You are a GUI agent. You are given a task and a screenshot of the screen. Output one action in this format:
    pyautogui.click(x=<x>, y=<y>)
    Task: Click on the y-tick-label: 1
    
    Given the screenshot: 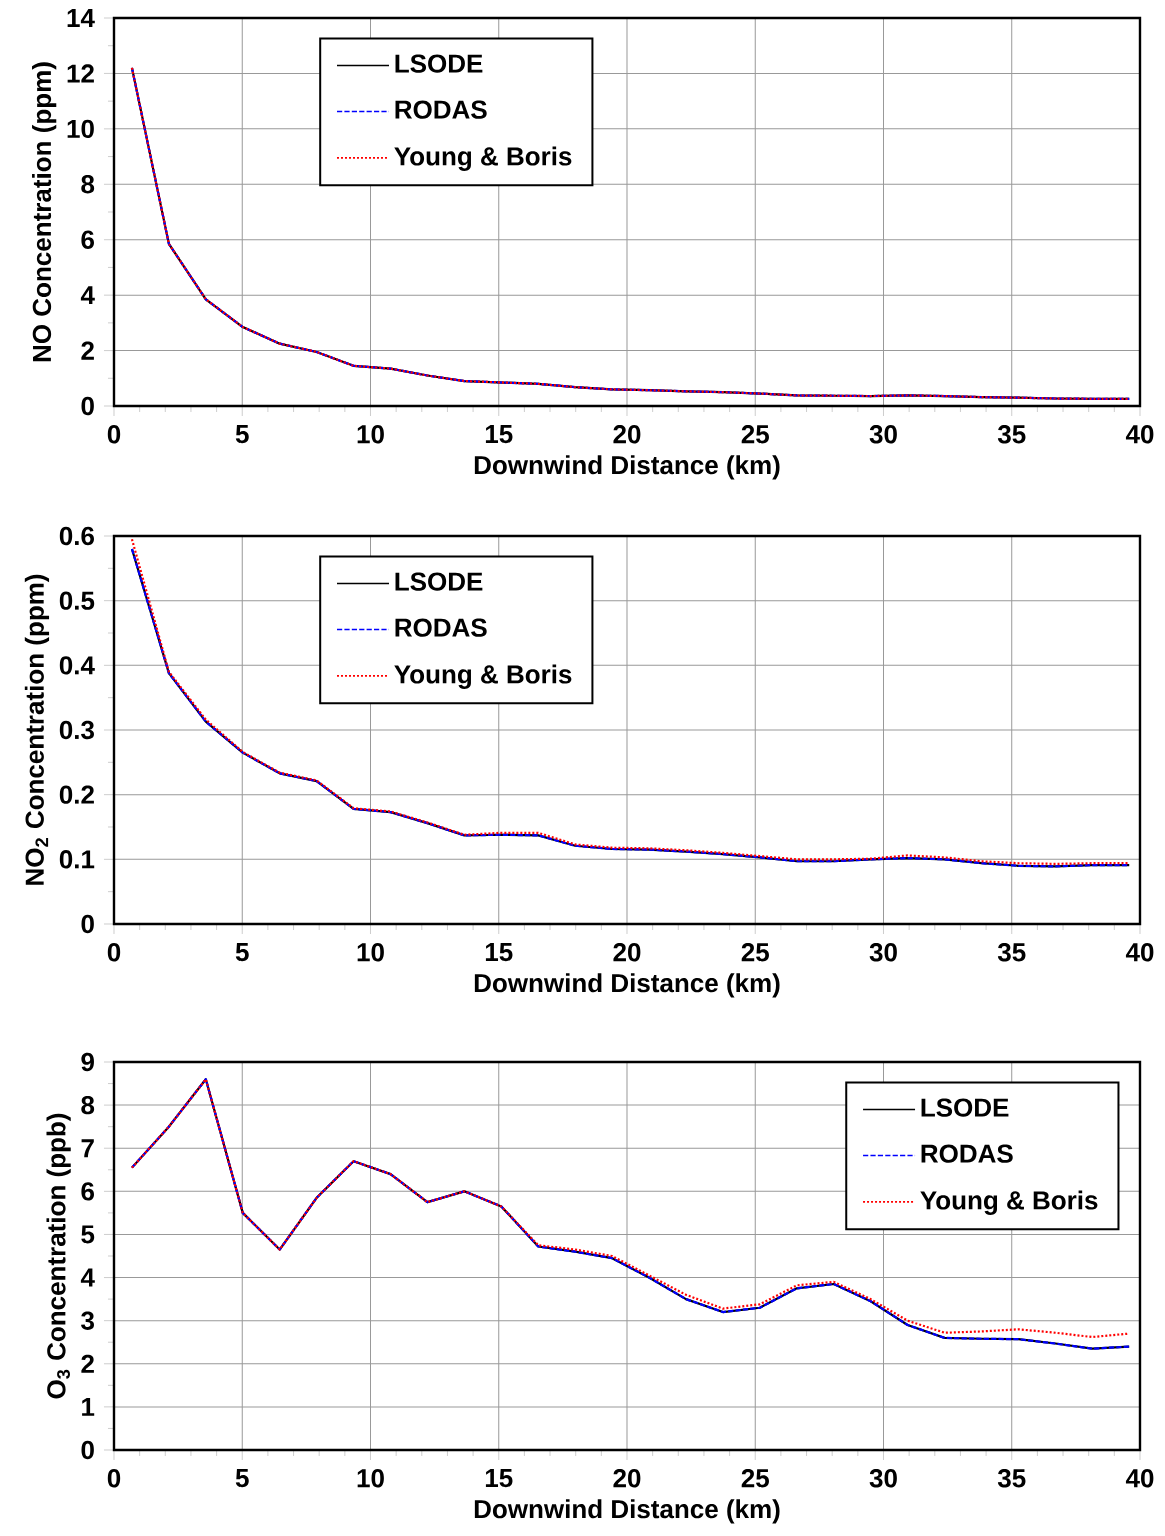 What is the action you would take?
    pyautogui.click(x=88, y=1406)
    